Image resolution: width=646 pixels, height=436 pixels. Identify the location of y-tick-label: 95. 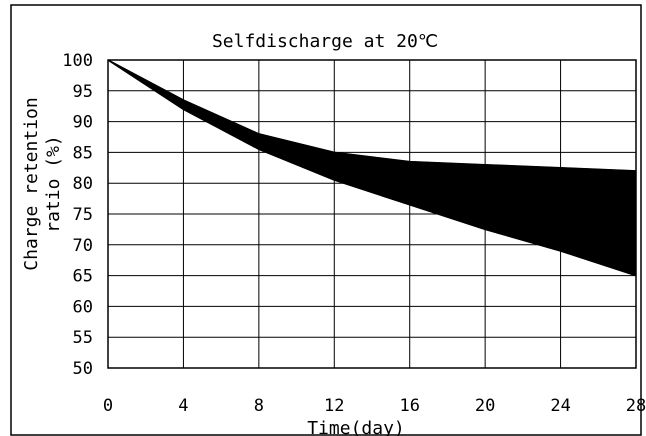
(83, 92).